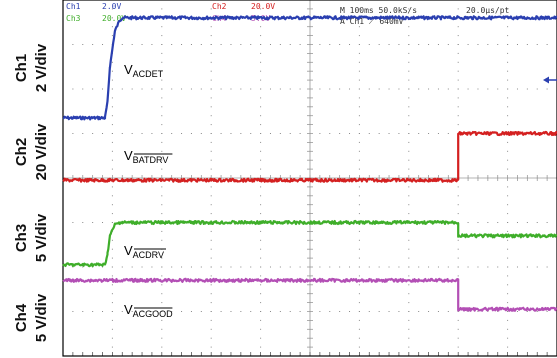  What do you see at coordinates (146, 156) in the screenshot?
I see `signal-label-batdrv: VBATDRV` at bounding box center [146, 156].